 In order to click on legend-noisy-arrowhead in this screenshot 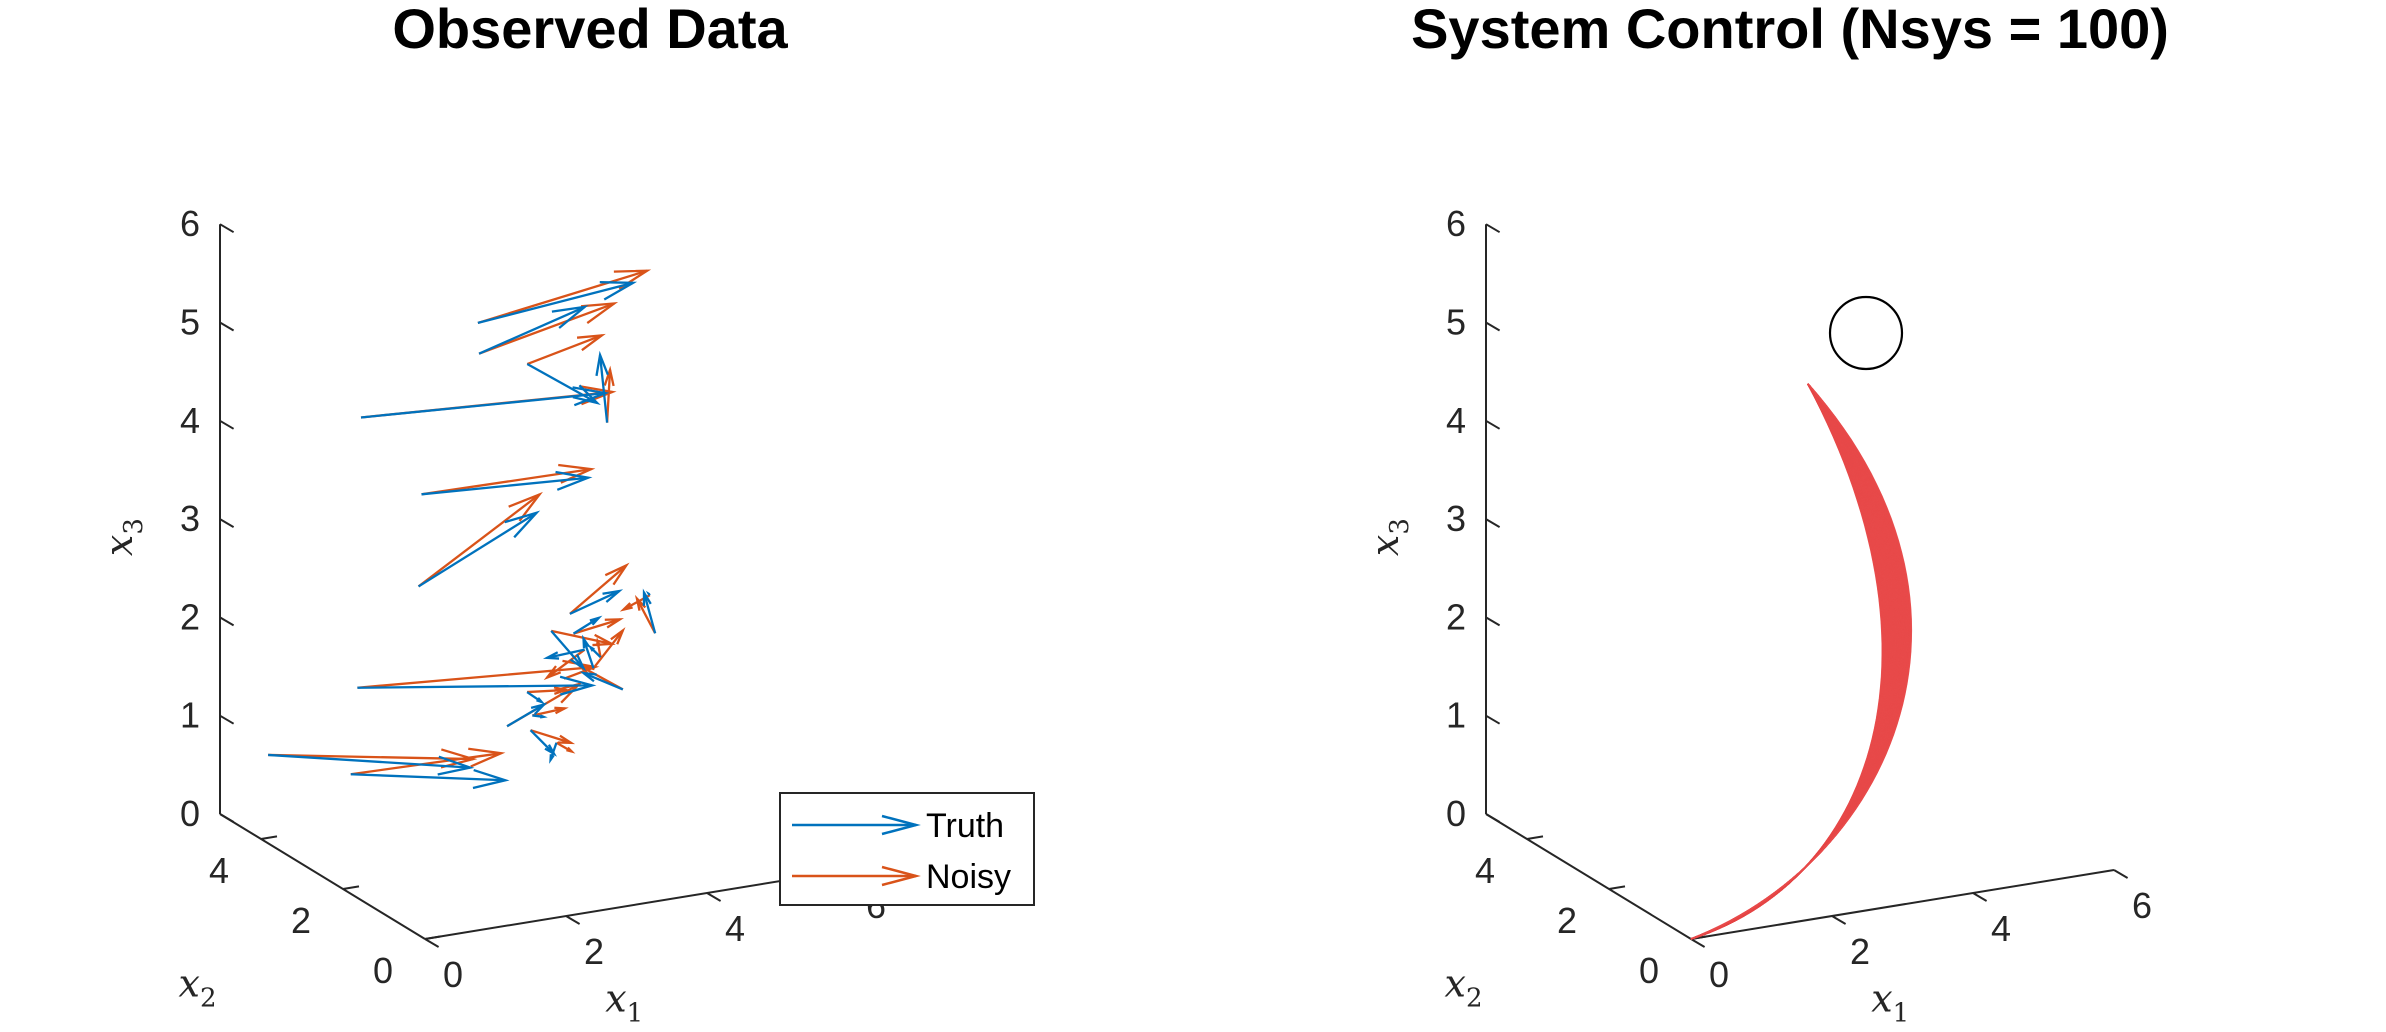, I will do `click(901, 876)`.